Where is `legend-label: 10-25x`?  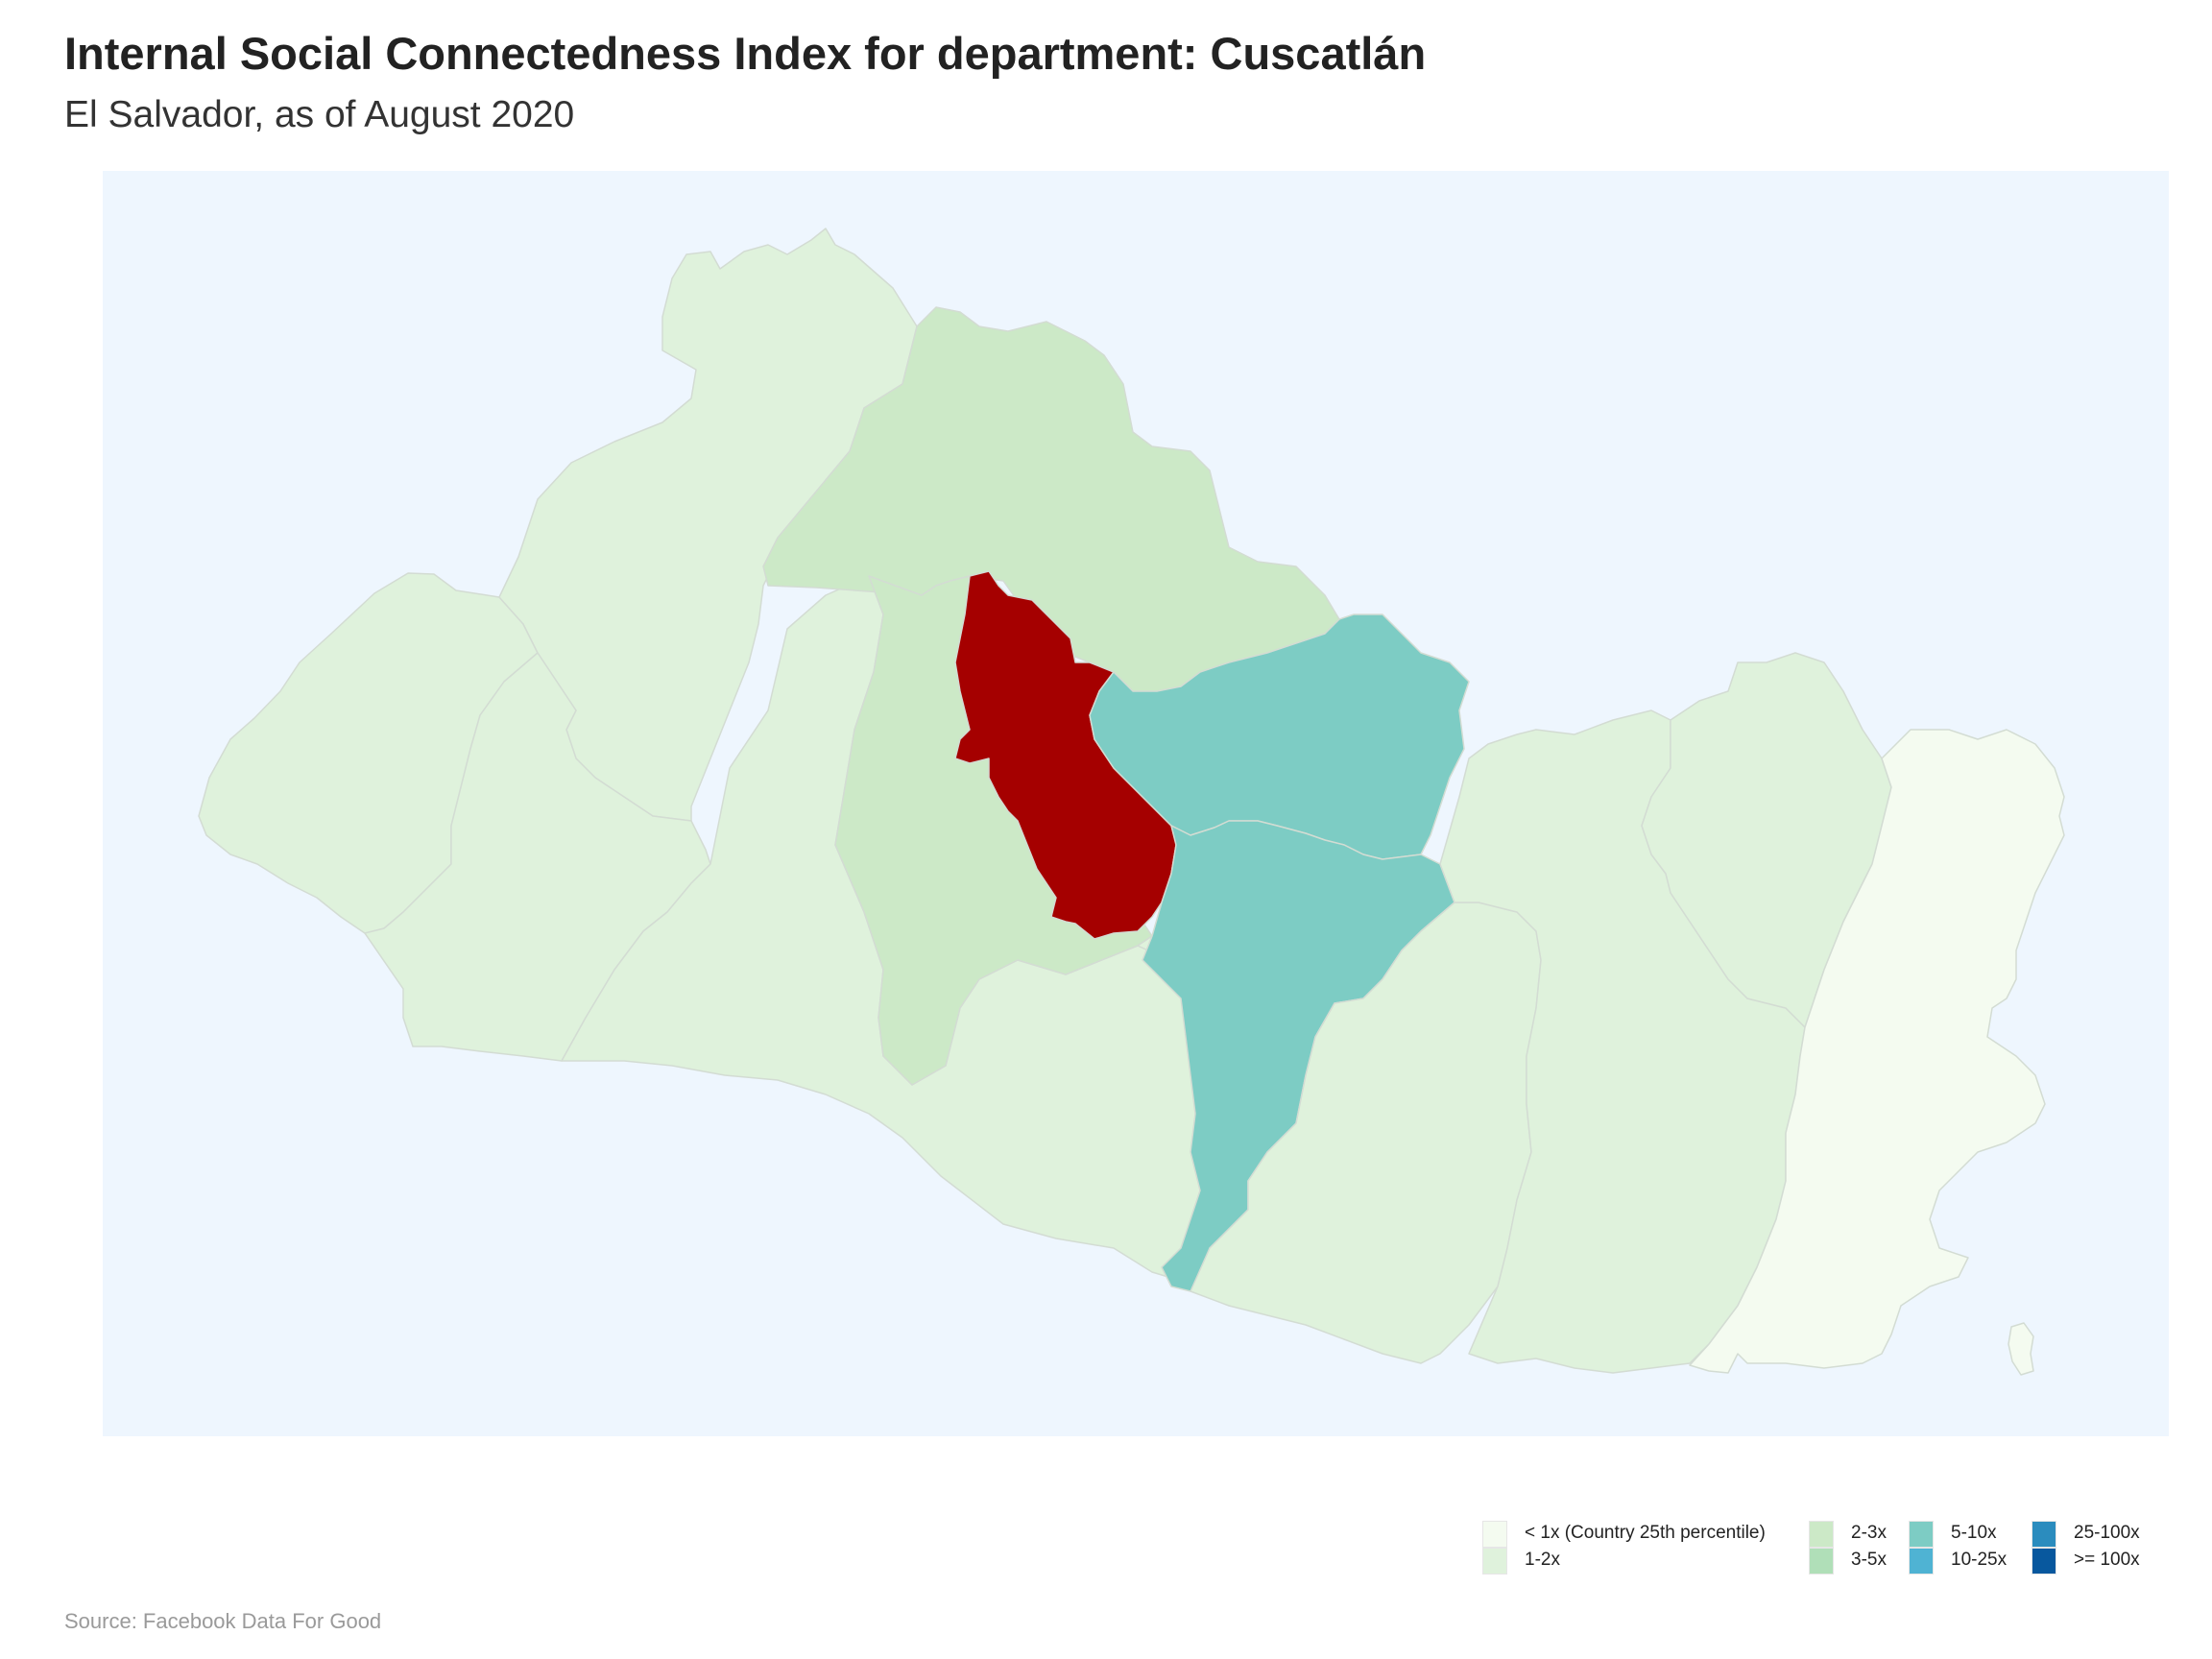 legend-label: 10-25x is located at coordinates (1980, 1560).